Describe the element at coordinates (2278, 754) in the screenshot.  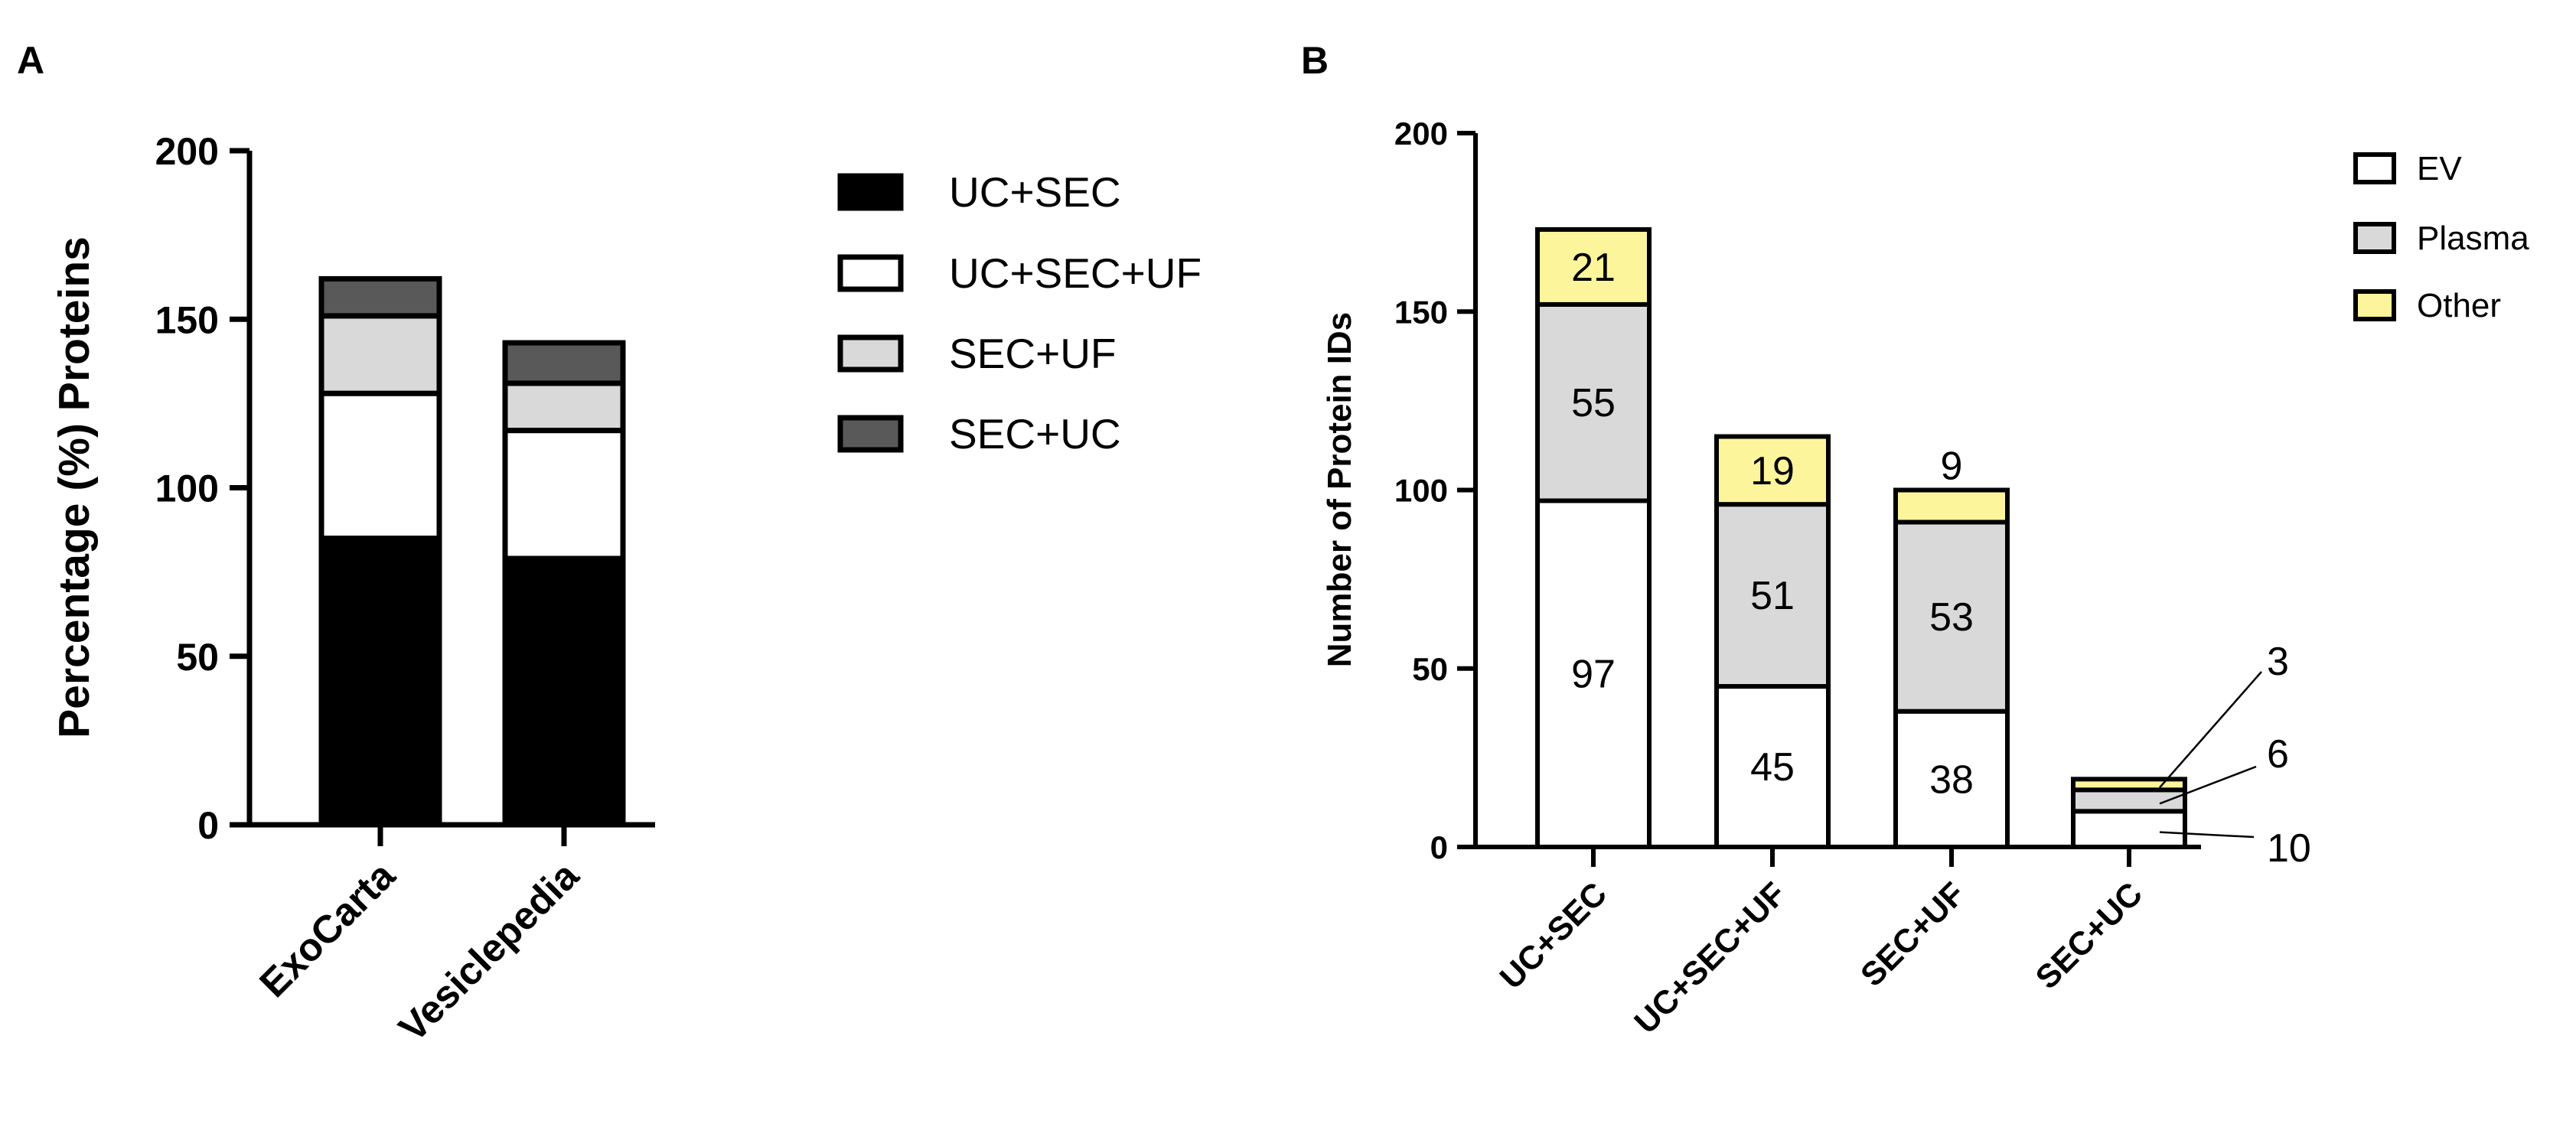
I see `data-label-plasma: 6` at that location.